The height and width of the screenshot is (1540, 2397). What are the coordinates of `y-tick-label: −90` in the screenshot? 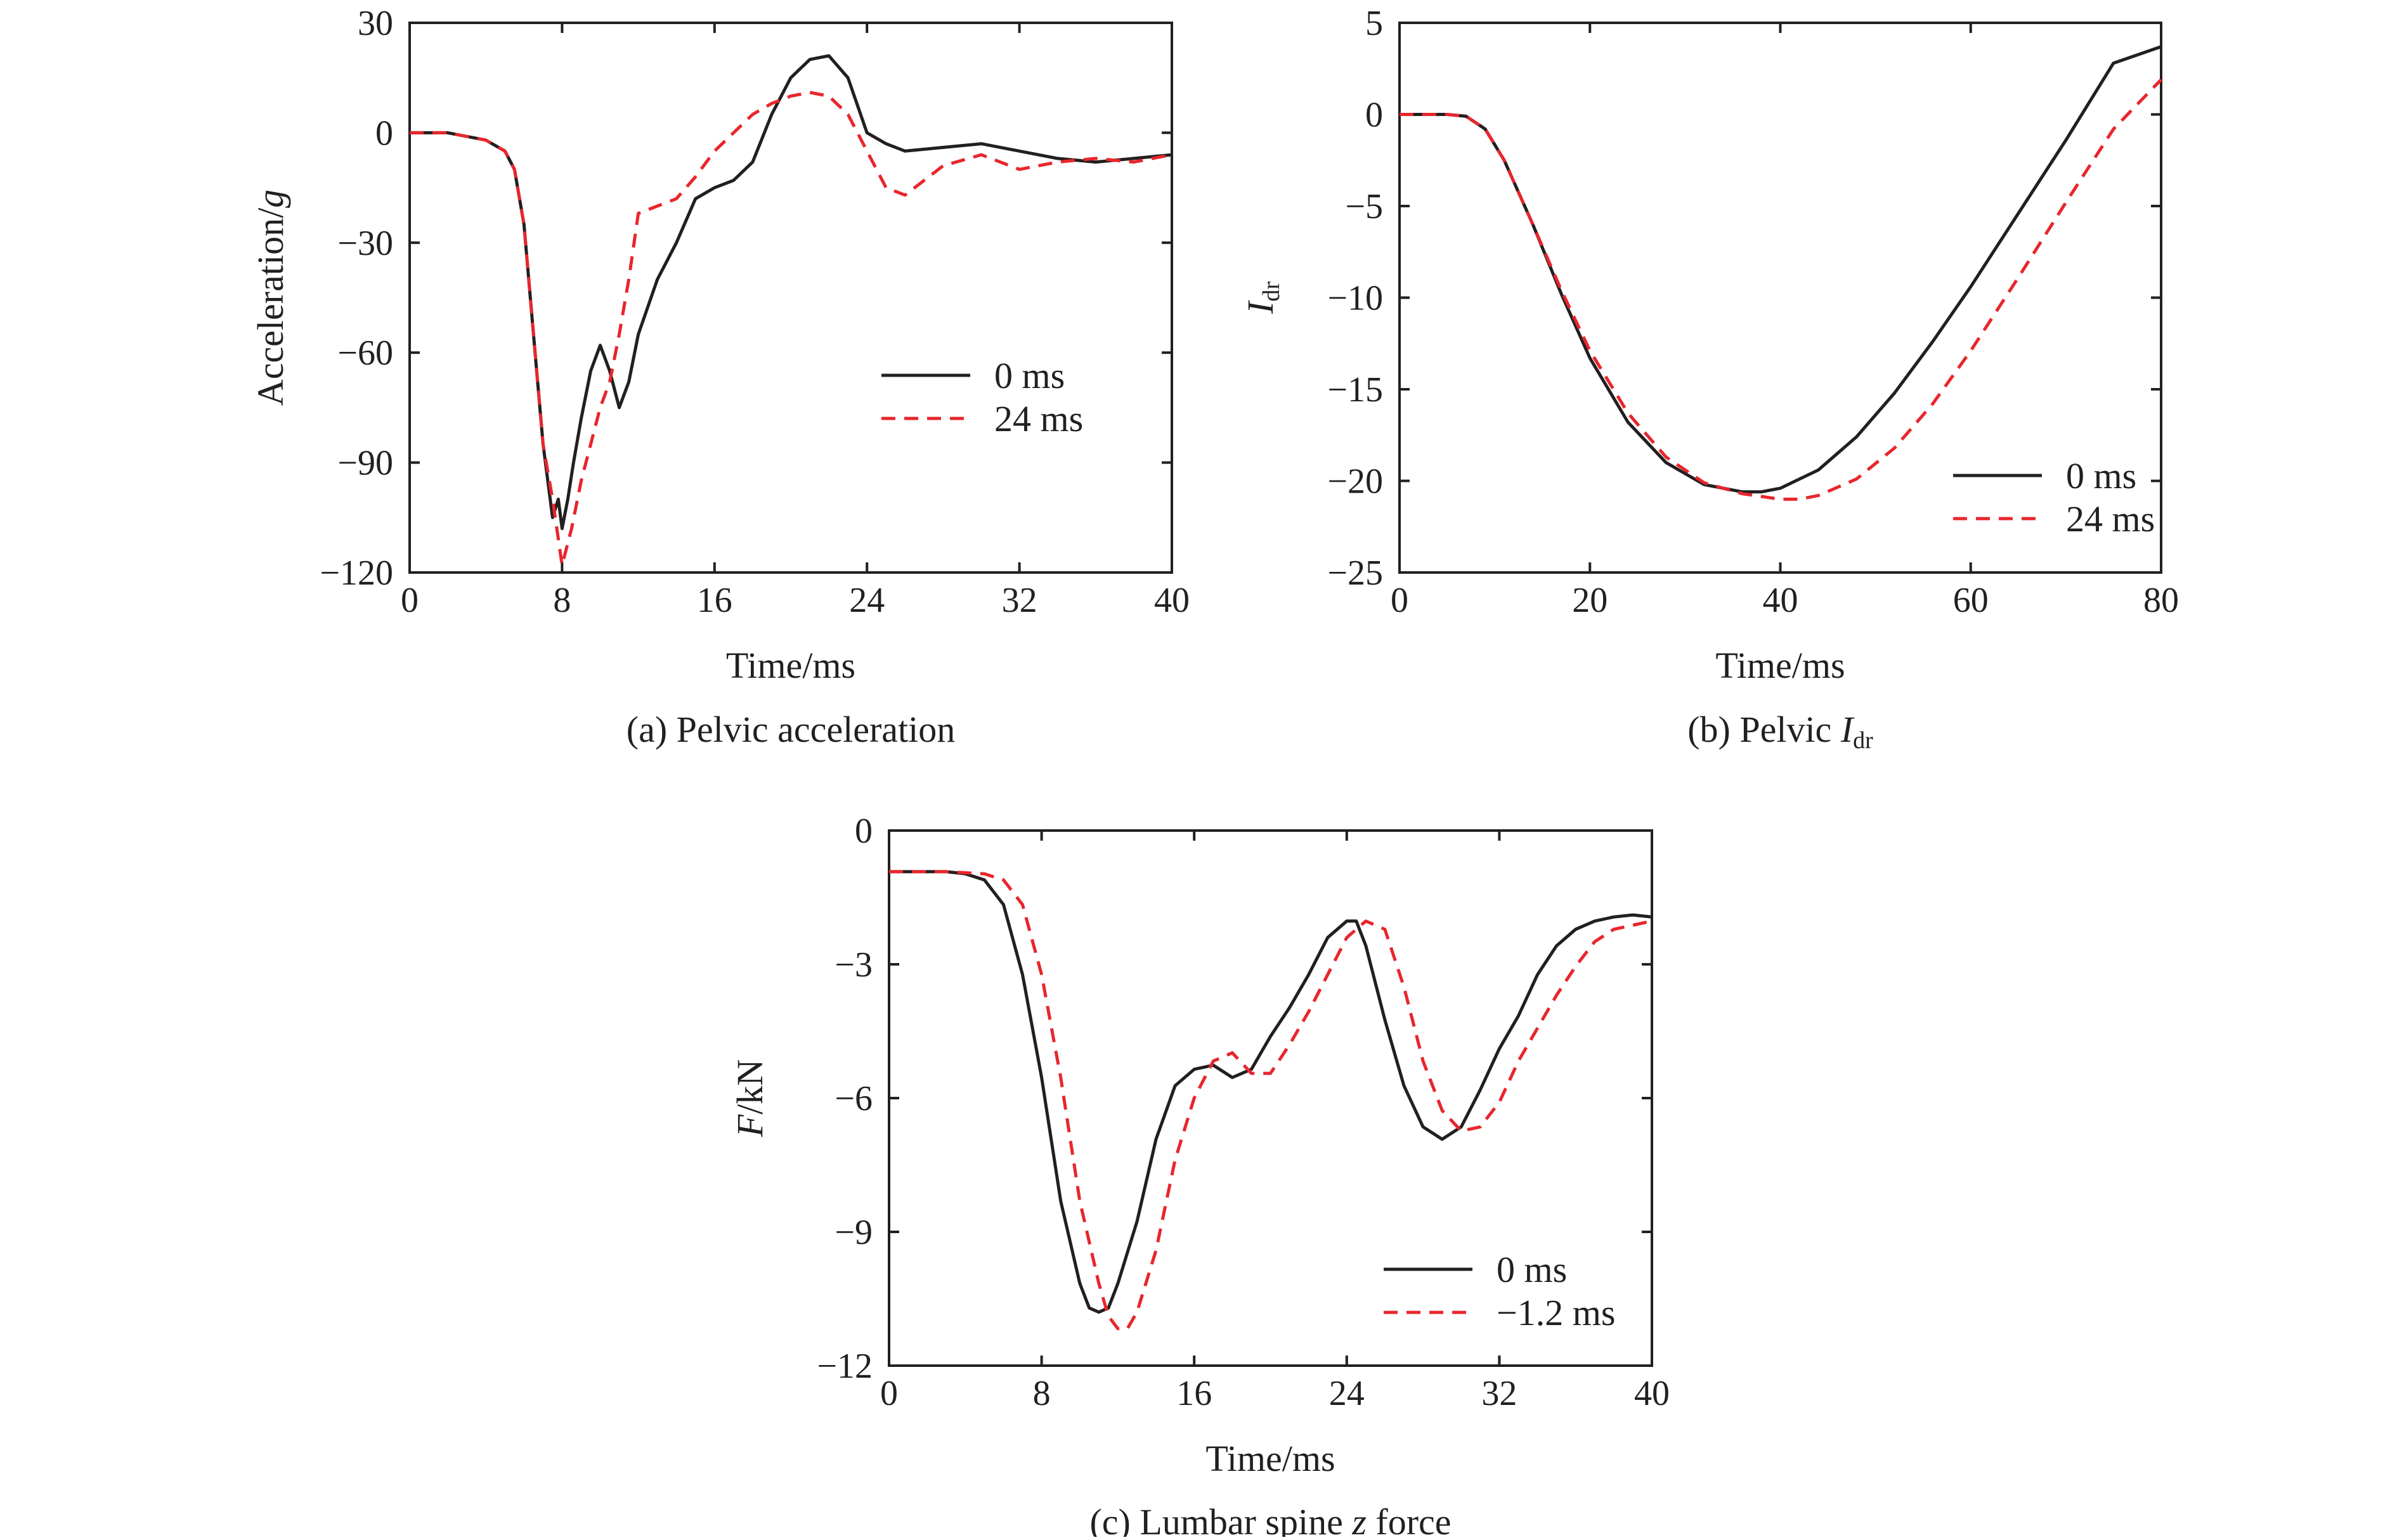 It's located at (365, 464).